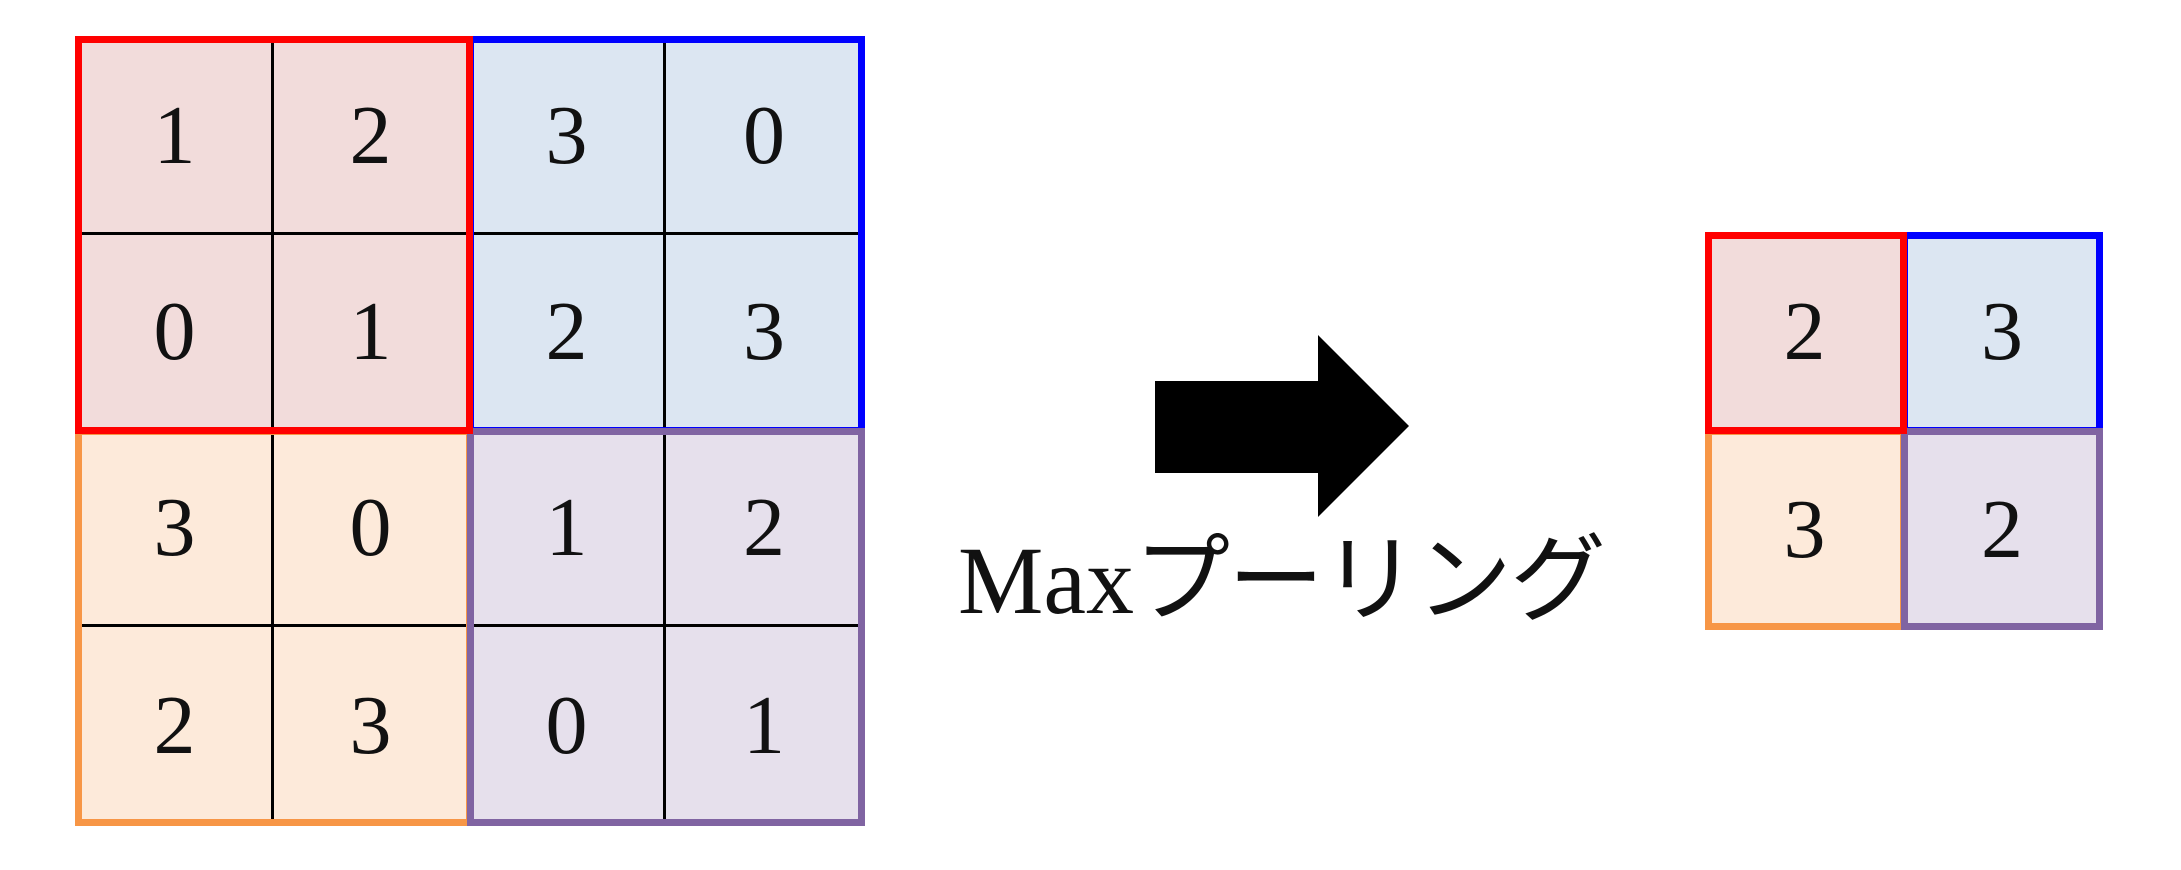 The height and width of the screenshot is (870, 2181). What do you see at coordinates (1046, 580) in the screenshot?
I see `operation-label-latin: Max` at bounding box center [1046, 580].